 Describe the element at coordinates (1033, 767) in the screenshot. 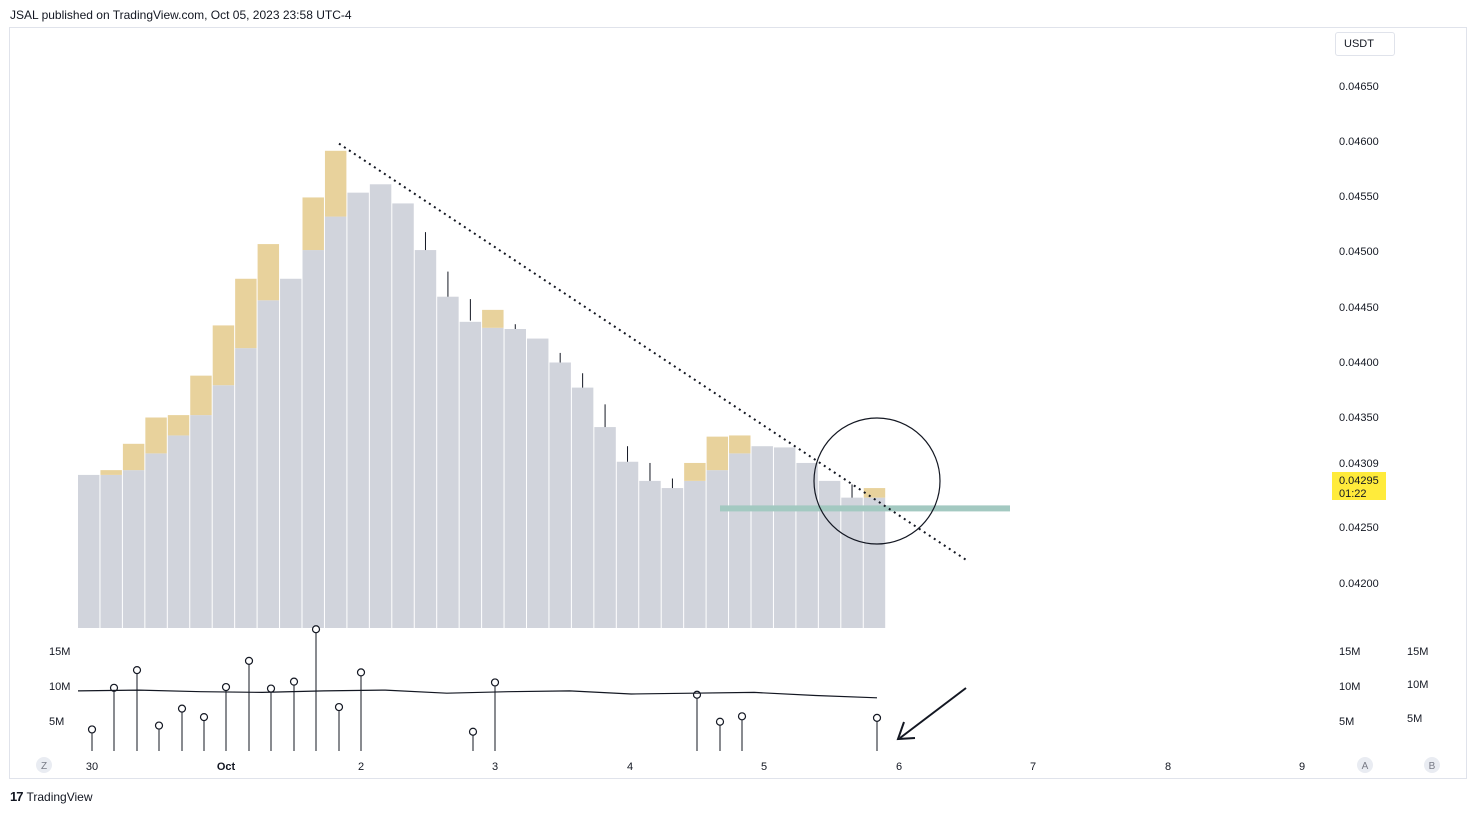

I see `time-tick-label: 7` at that location.